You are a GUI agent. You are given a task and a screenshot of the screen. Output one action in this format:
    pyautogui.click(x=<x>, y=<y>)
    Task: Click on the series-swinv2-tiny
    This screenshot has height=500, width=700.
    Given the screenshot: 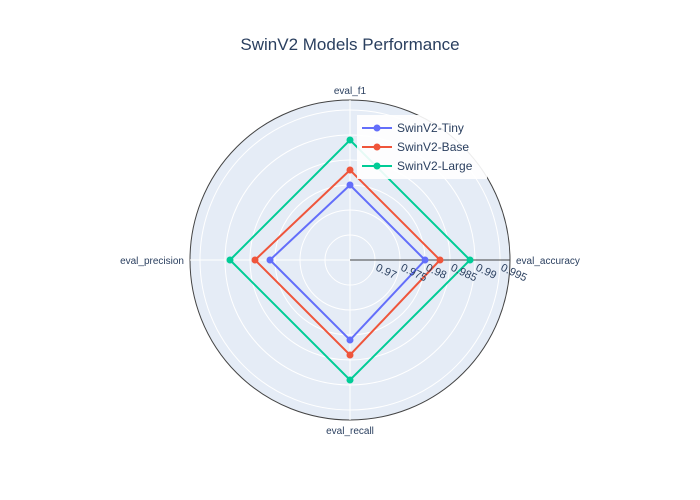 What is the action you would take?
    pyautogui.click(x=347, y=262)
    